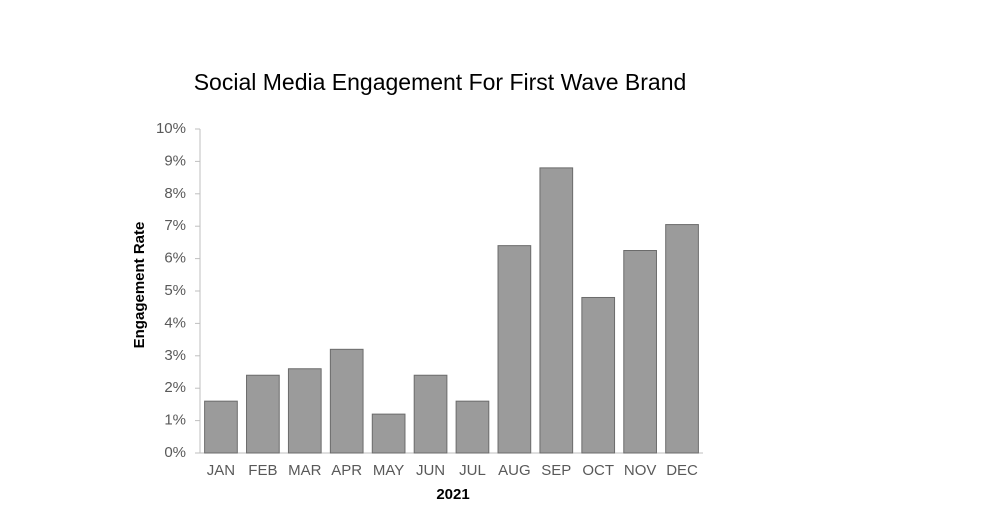 Image resolution: width=1000 pixels, height=522 pixels. Describe the element at coordinates (221, 470) in the screenshot. I see `x-tick-label: JAN` at that location.